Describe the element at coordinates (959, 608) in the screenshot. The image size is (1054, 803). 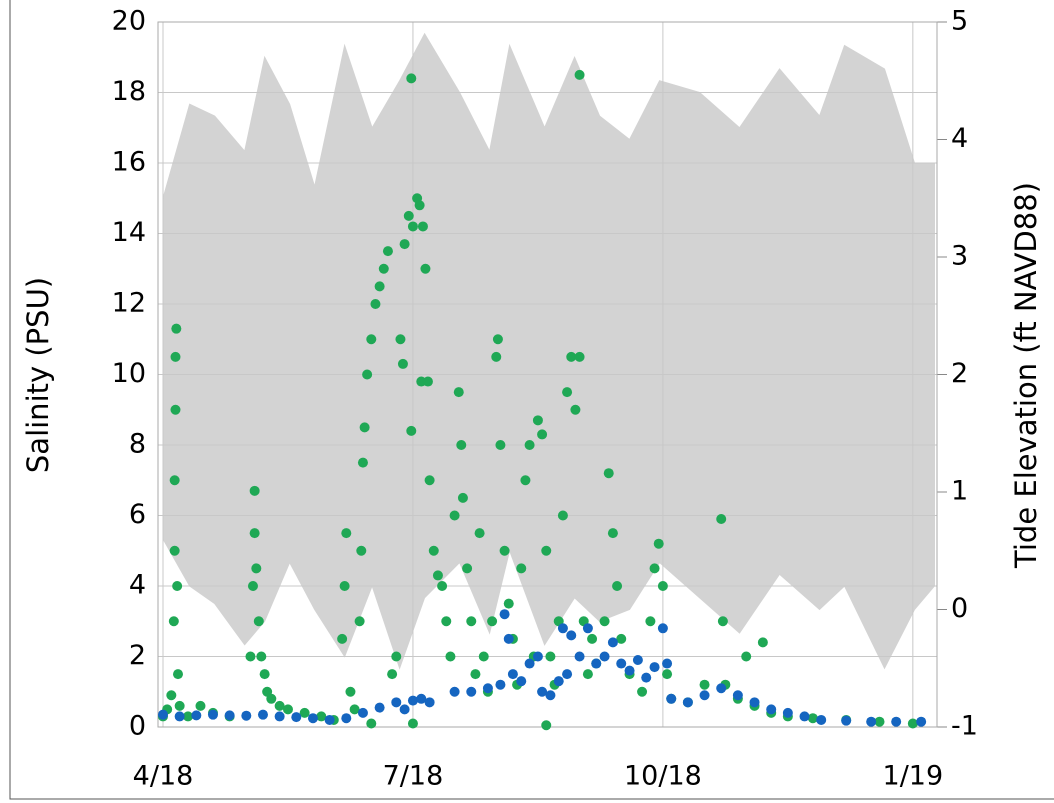
I see `y2-tick-label: 0` at that location.